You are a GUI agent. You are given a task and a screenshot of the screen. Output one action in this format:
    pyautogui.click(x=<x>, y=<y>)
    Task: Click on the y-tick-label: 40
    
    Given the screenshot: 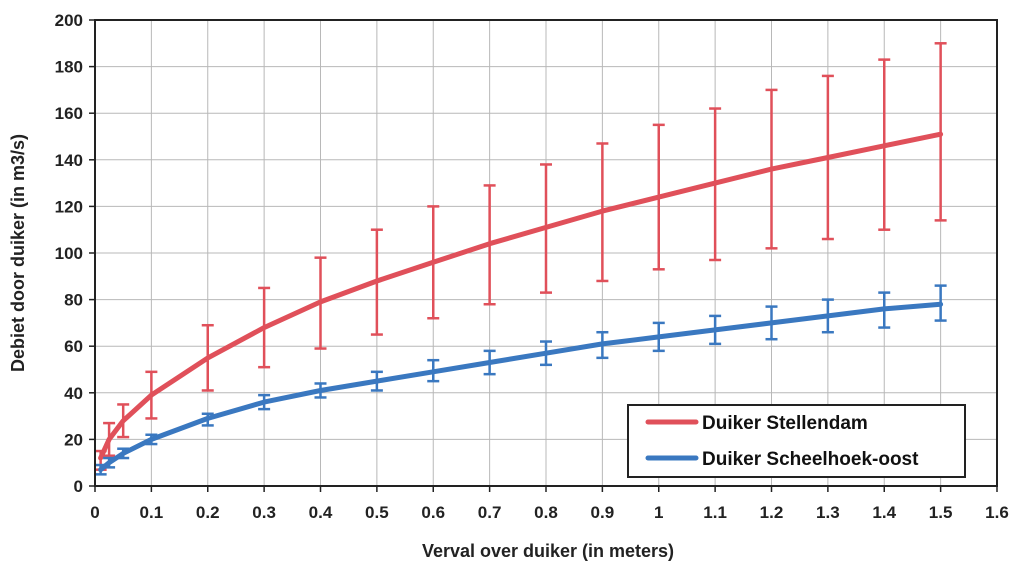 What is the action you would take?
    pyautogui.click(x=73, y=393)
    